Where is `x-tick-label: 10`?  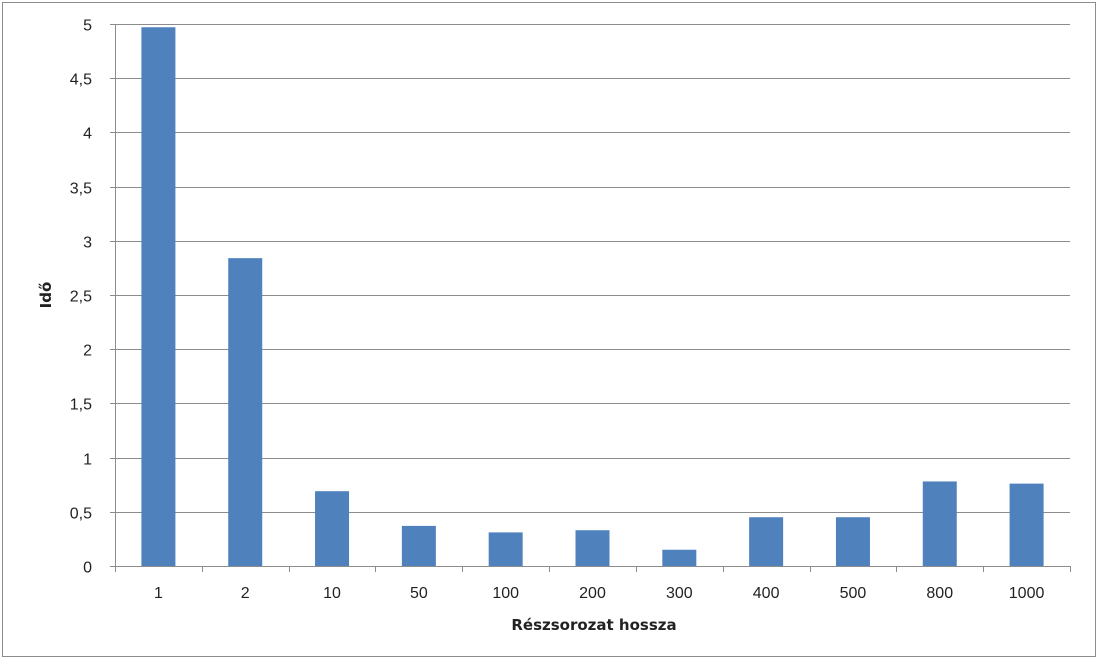 x-tick-label: 10 is located at coordinates (332, 593).